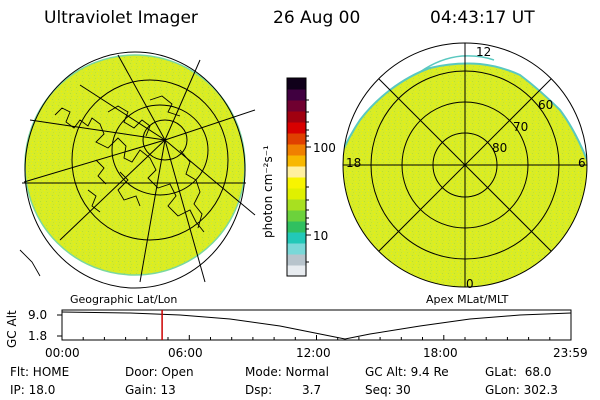 The image size is (600, 400). I want to click on mlat-label-60: 60, so click(546, 105).